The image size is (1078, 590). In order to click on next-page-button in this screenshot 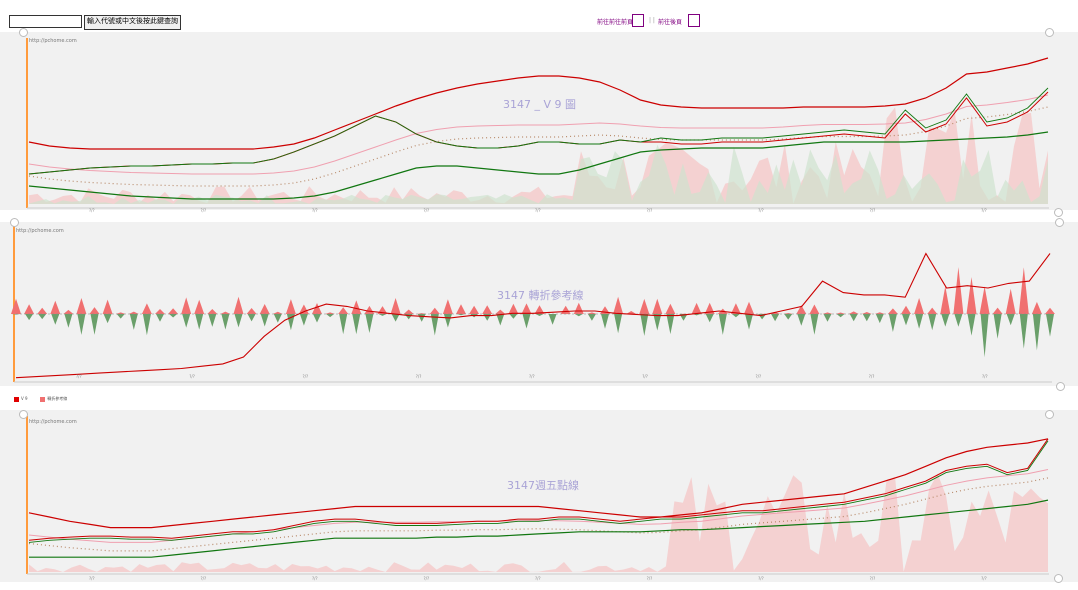, I will do `click(694, 20)`.